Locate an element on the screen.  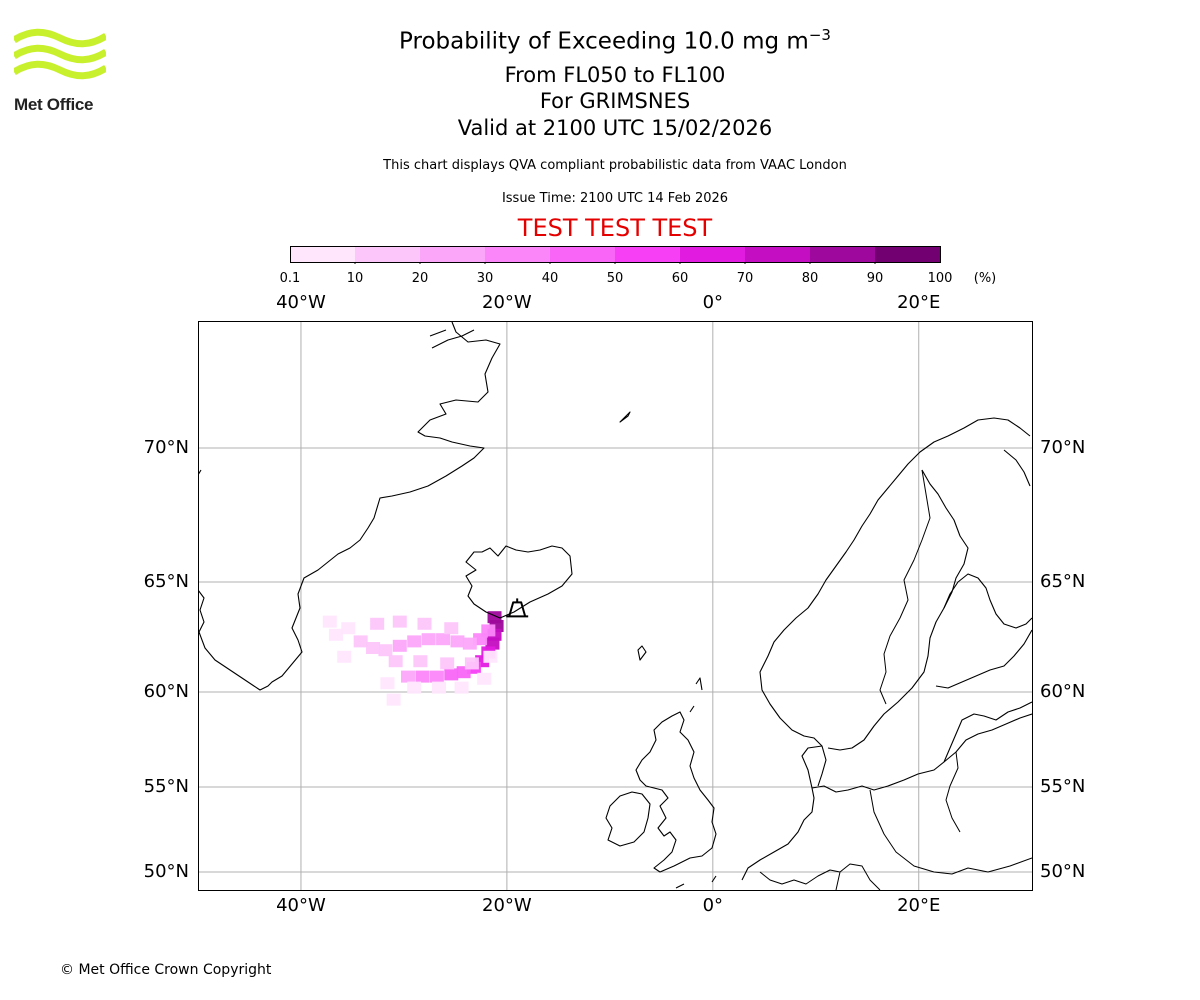
colorbar-tick-label: 30 is located at coordinates (485, 278).